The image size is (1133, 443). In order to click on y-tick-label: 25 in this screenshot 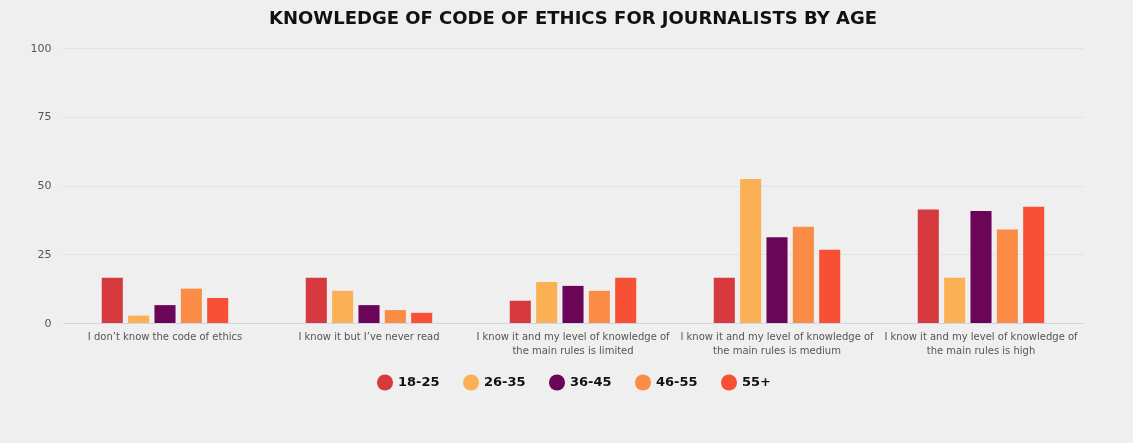, I will do `click(44, 254)`.